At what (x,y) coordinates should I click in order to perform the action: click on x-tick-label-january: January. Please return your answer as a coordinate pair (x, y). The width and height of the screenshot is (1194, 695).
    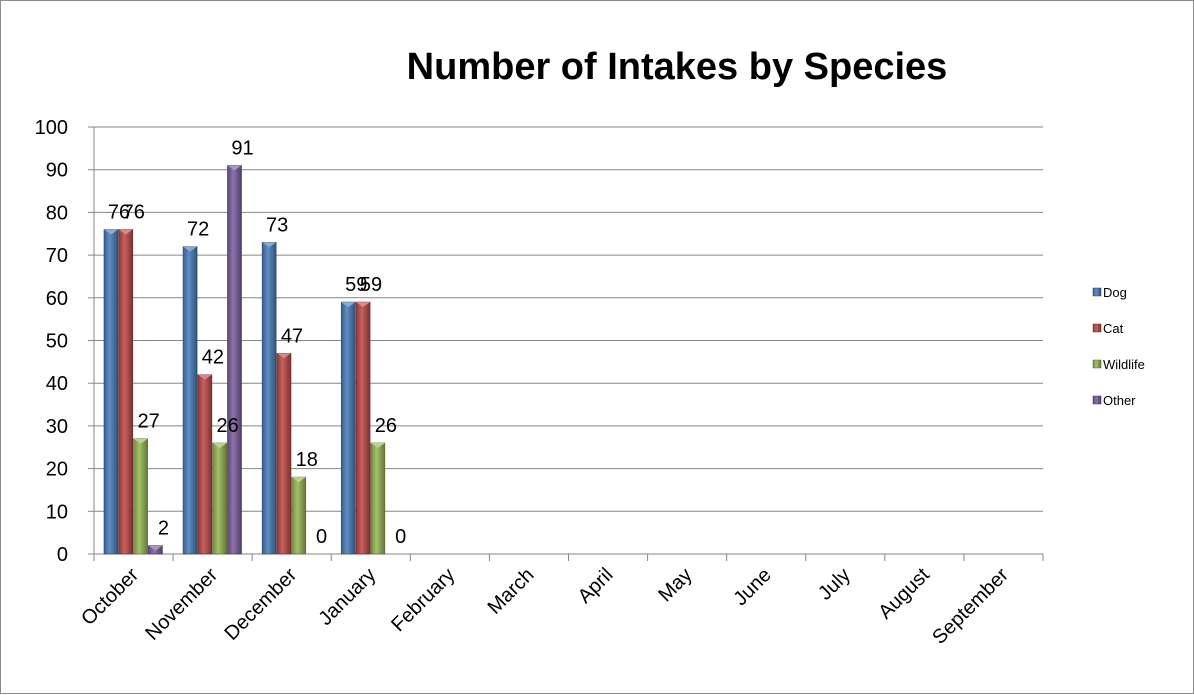
    Looking at the image, I should click on (347, 597).